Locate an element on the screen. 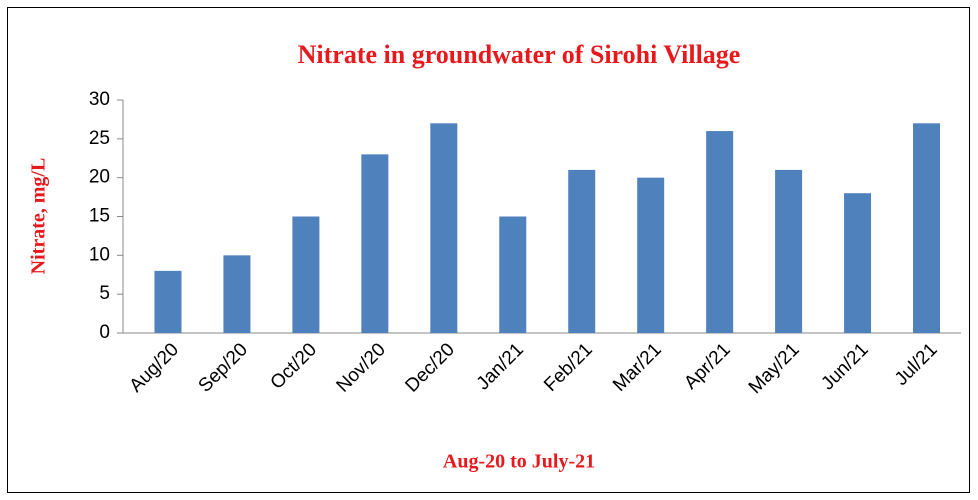 The width and height of the screenshot is (978, 500). x-axis-label: Aug-20 to July-21 is located at coordinates (519, 462).